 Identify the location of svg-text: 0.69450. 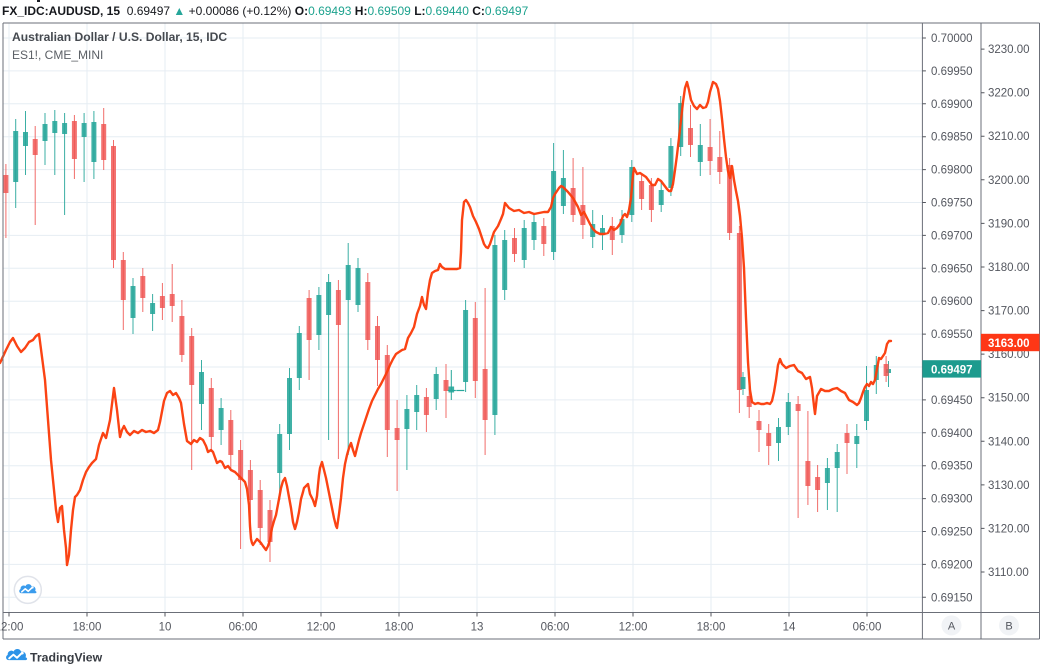
(952, 401).